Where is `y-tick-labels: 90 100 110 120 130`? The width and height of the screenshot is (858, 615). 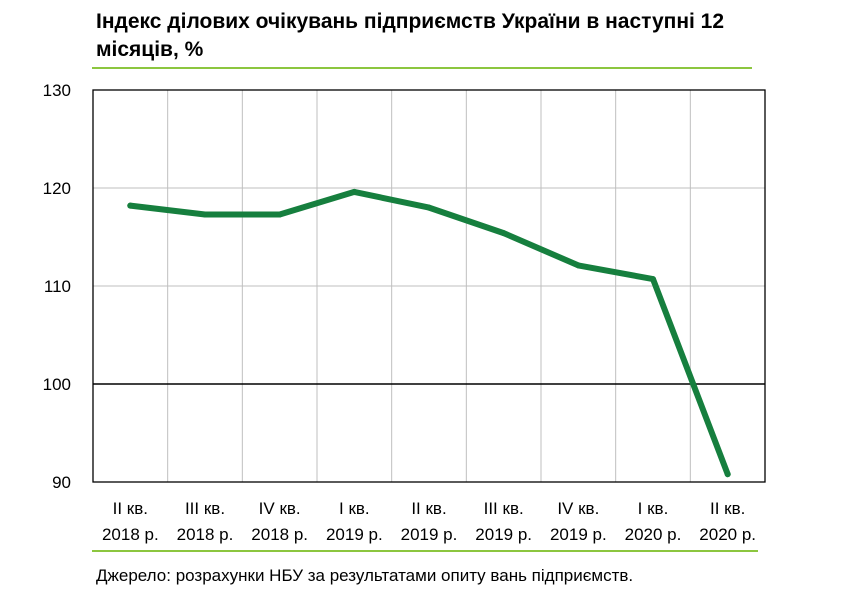 y-tick-labels: 90 100 110 120 130 is located at coordinates (57, 286).